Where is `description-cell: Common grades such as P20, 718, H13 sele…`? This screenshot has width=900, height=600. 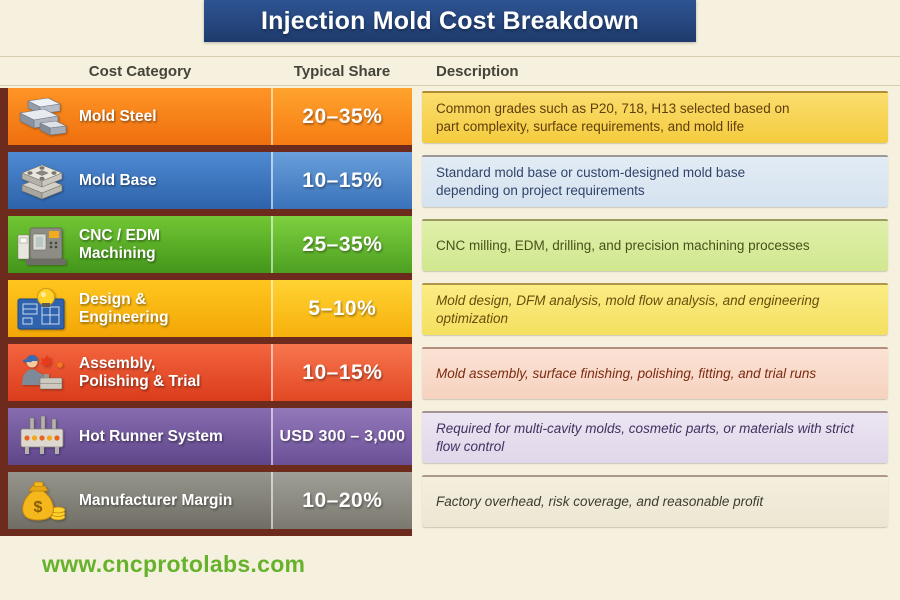 description-cell: Common grades such as P20, 718, H13 sele… is located at coordinates (655, 116).